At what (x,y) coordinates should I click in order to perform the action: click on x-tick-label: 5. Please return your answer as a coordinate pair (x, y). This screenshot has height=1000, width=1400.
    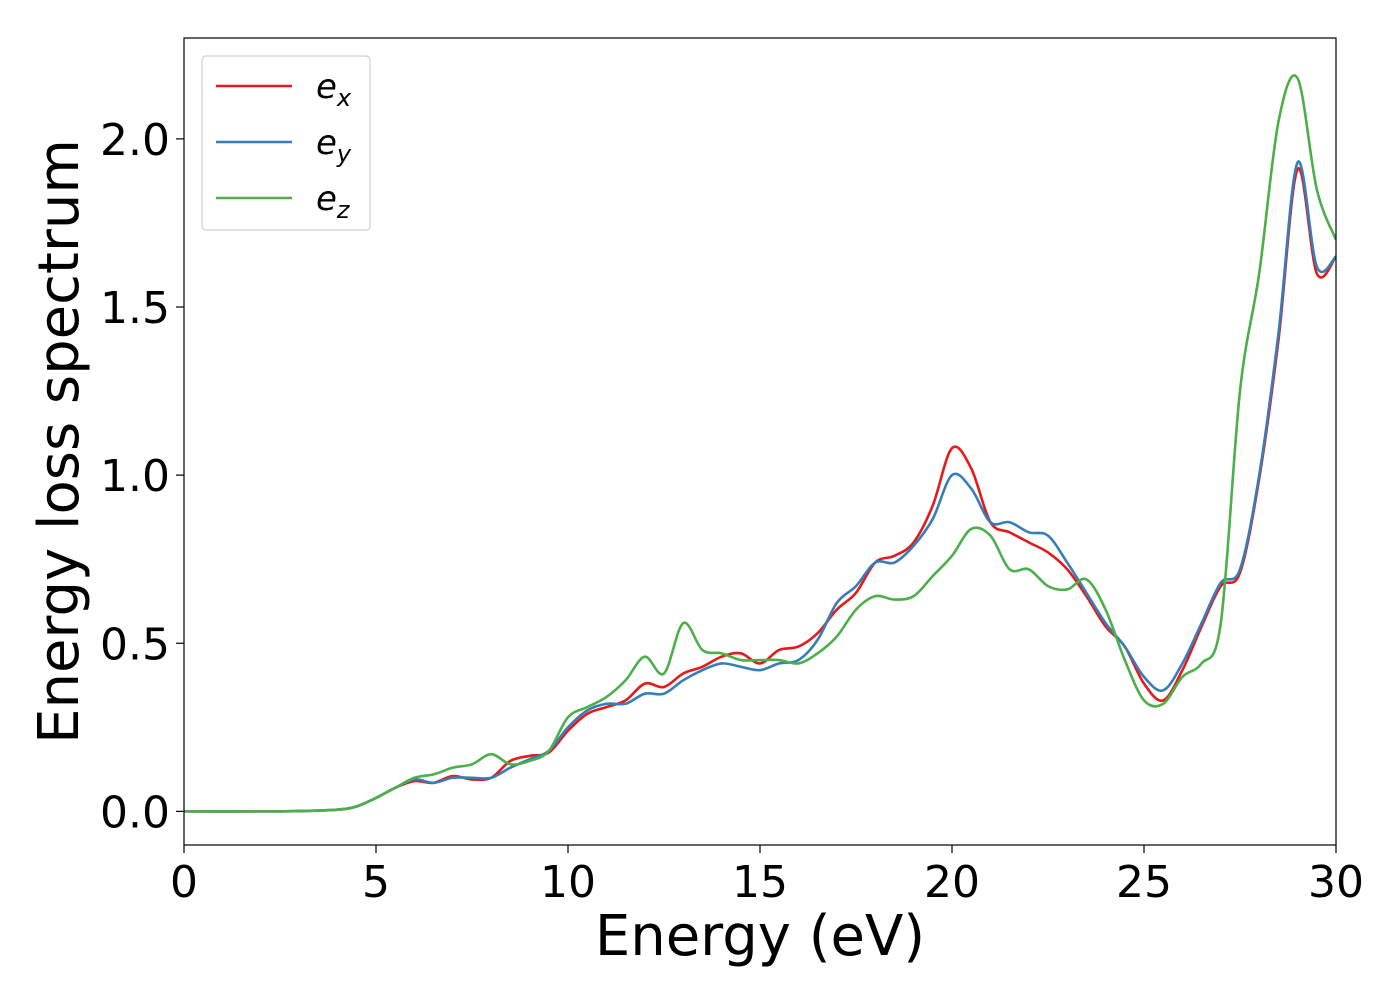
    Looking at the image, I should click on (376, 882).